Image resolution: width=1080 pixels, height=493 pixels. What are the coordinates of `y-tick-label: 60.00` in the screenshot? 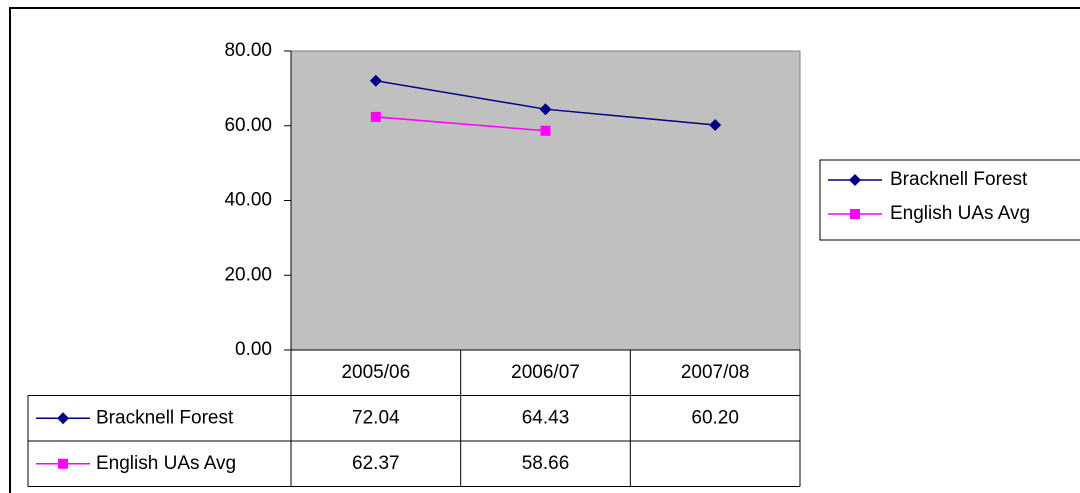 It's located at (248, 125).